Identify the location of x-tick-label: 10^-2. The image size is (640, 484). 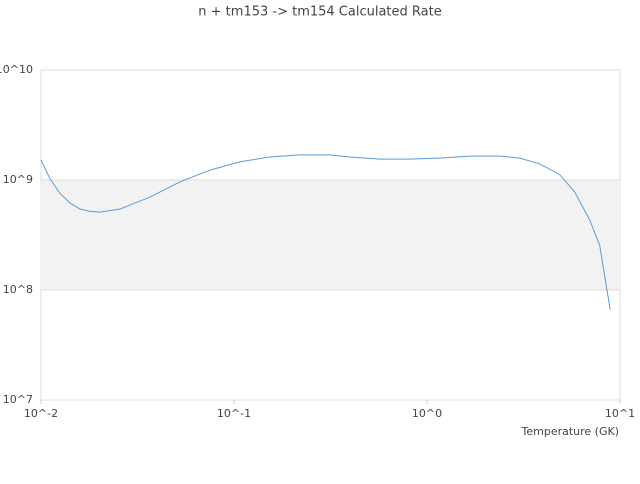
(41, 413).